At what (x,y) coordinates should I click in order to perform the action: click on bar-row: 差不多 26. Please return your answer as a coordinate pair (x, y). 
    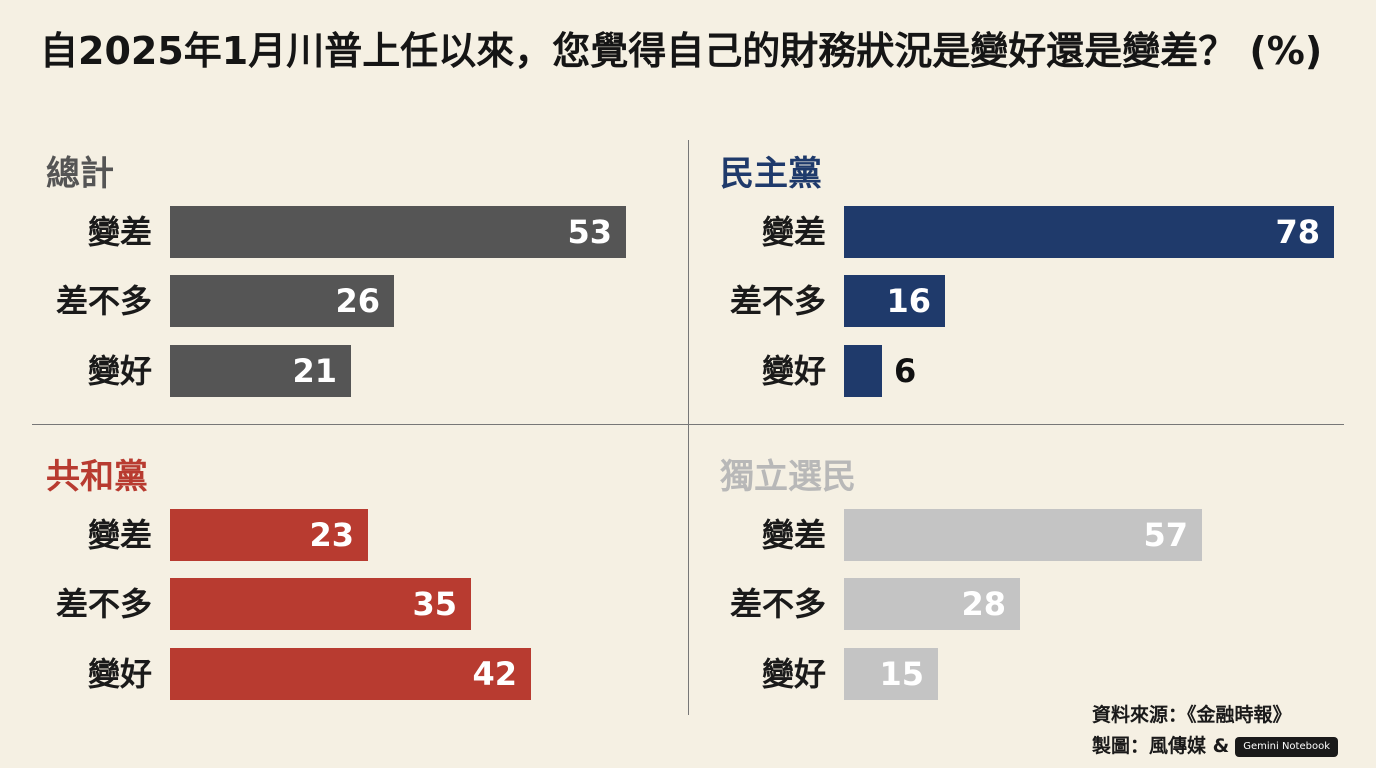
    Looking at the image, I should click on (372, 301).